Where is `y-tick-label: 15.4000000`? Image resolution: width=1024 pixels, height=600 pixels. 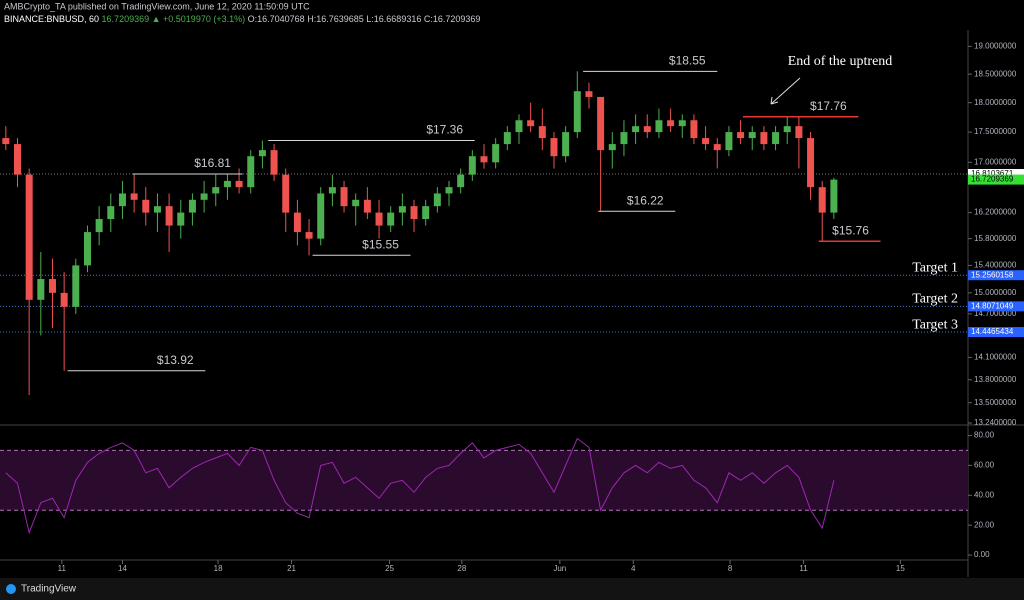
y-tick-label: 15.4000000 is located at coordinates (995, 265).